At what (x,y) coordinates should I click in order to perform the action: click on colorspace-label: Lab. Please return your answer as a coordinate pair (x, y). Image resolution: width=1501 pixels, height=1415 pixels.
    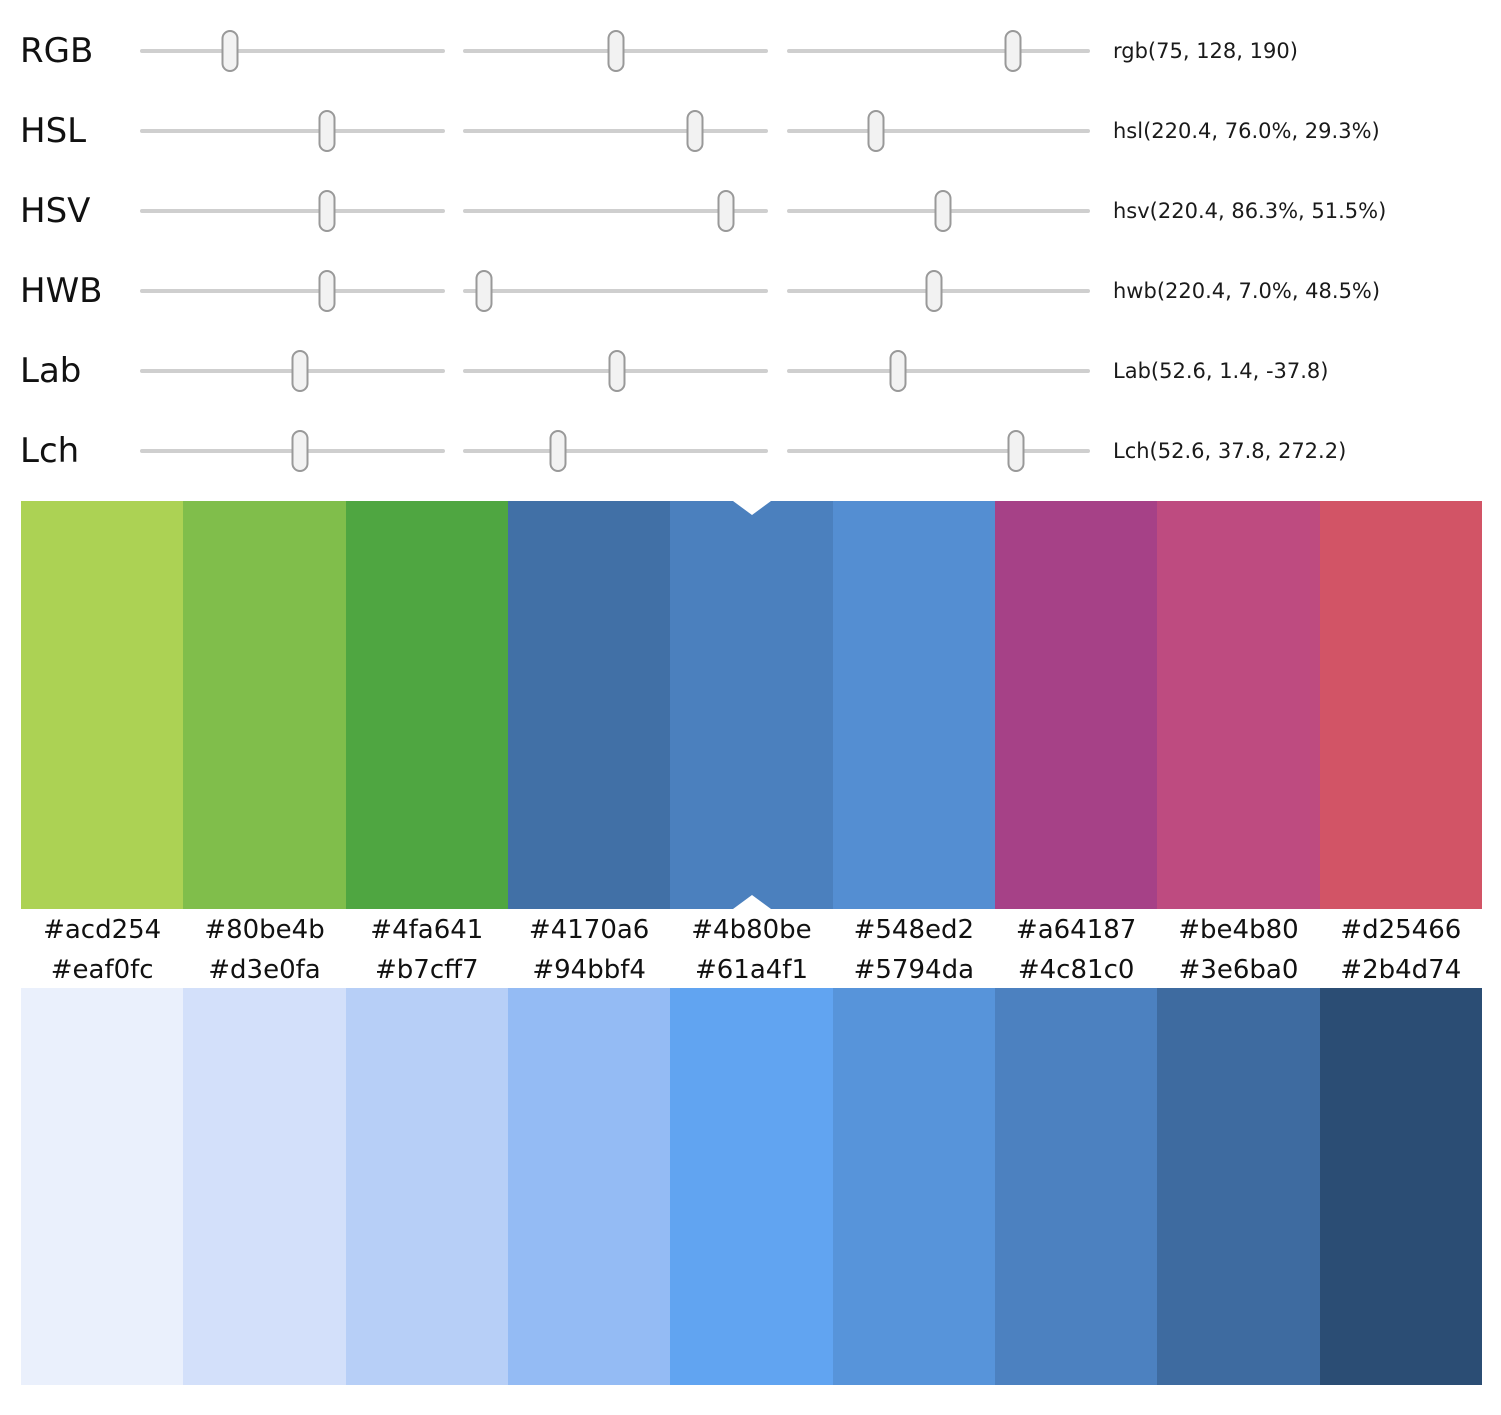
    Looking at the image, I should click on (51, 371).